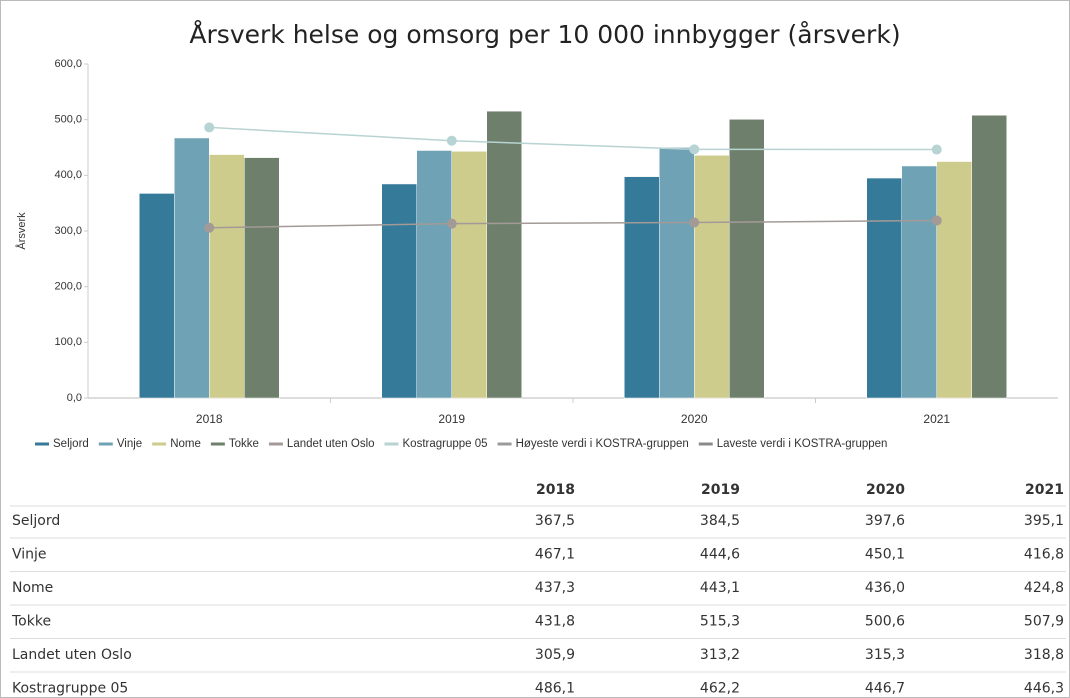 Image resolution: width=1070 pixels, height=698 pixels. Describe the element at coordinates (885, 555) in the screenshot. I see `table-cell: 450,1` at that location.